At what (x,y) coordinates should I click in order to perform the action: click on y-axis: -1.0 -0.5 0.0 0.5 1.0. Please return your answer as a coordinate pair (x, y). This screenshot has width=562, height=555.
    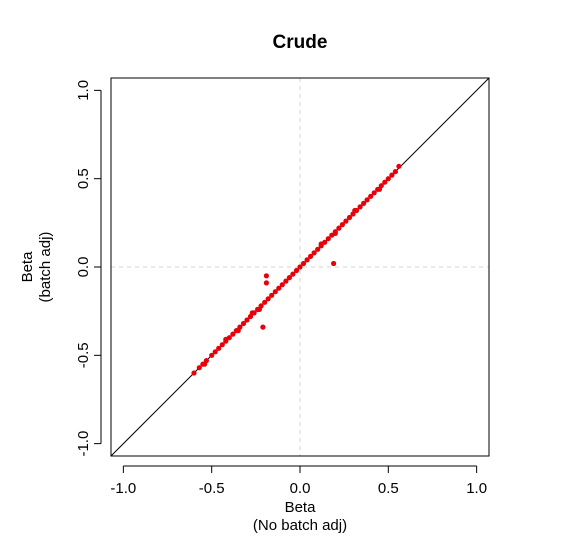
    Looking at the image, I should click on (88, 268).